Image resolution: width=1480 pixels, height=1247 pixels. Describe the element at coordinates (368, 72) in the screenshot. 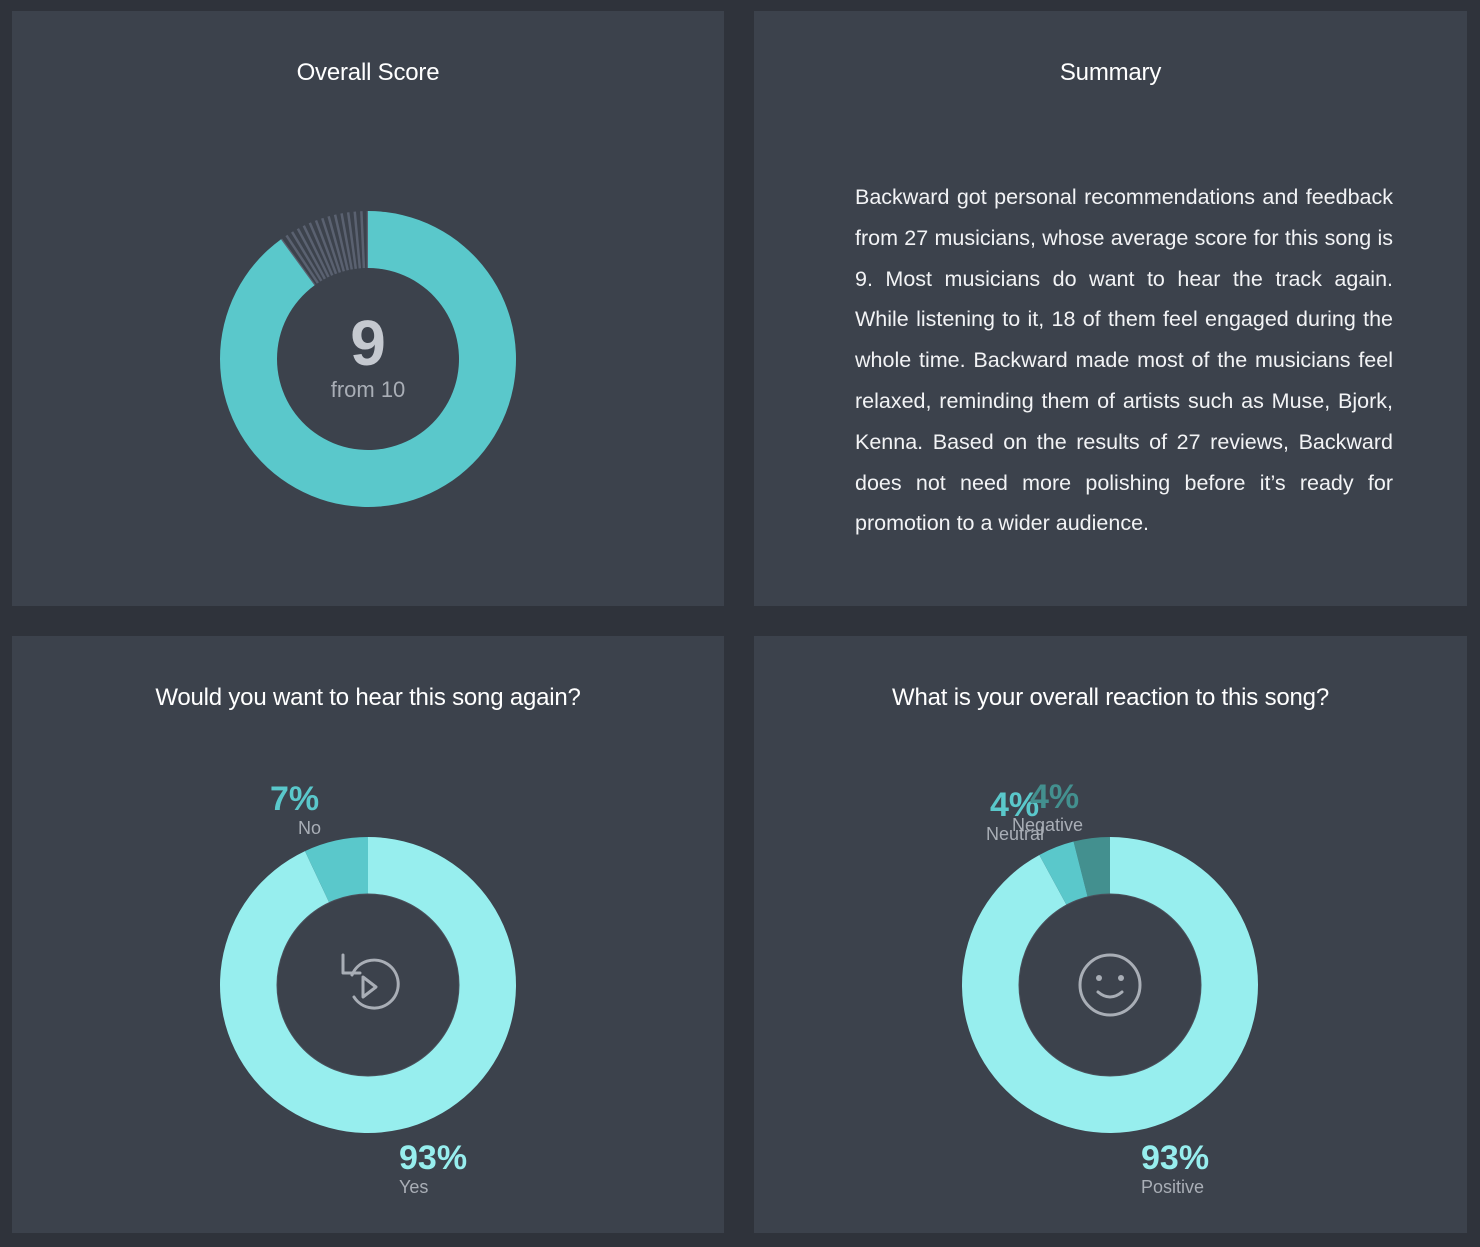

I see `overall-score-title: Overall Score` at that location.